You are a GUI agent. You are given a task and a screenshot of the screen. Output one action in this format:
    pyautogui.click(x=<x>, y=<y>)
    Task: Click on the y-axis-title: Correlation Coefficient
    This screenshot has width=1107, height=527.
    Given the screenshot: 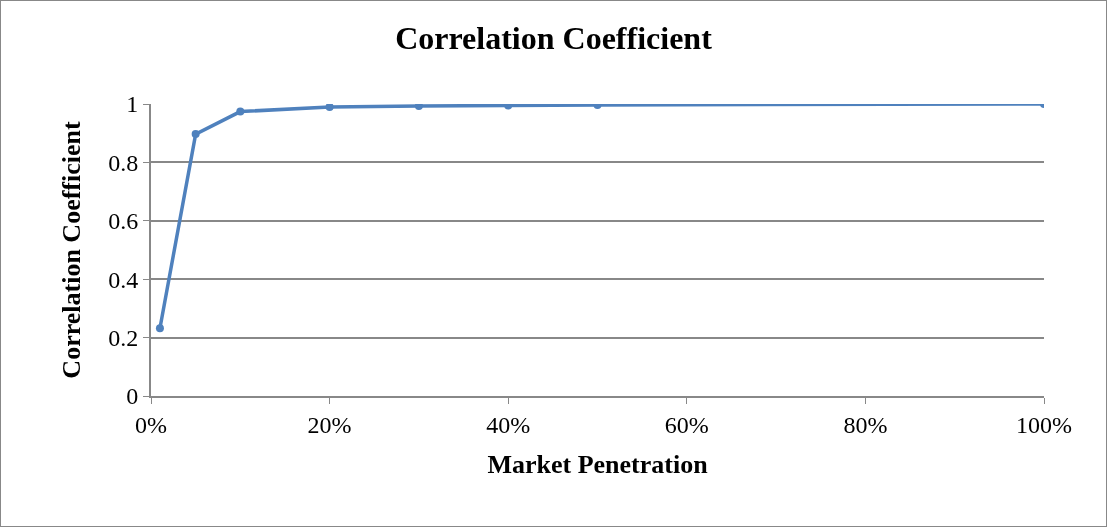 What is the action you would take?
    pyautogui.click(x=72, y=250)
    